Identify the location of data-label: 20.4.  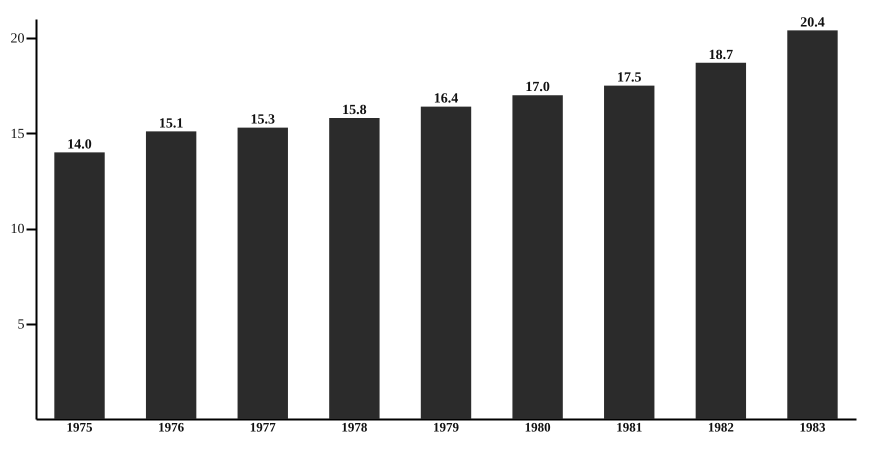
(812, 22).